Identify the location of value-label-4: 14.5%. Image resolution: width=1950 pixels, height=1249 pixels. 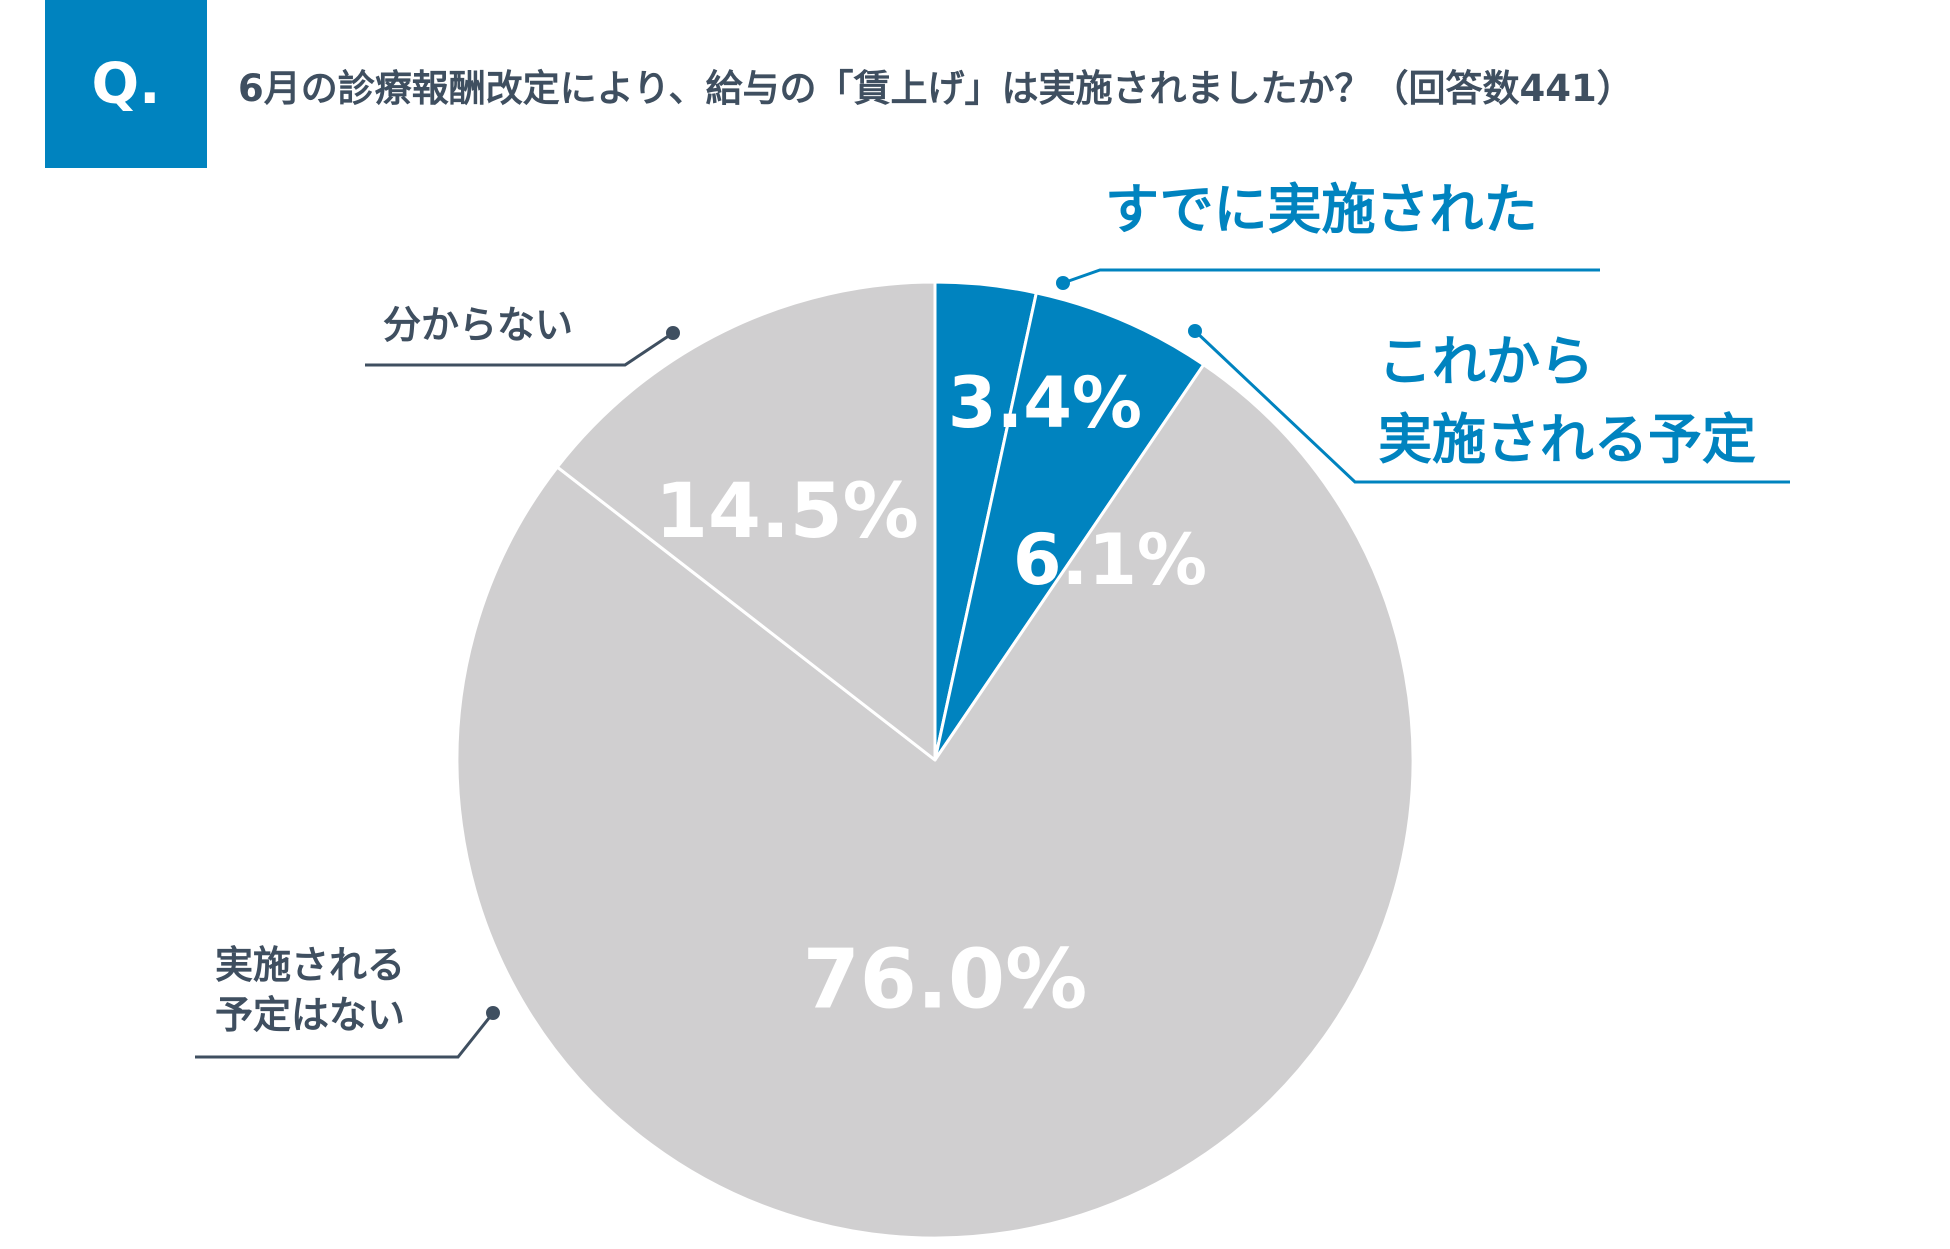
(787, 510).